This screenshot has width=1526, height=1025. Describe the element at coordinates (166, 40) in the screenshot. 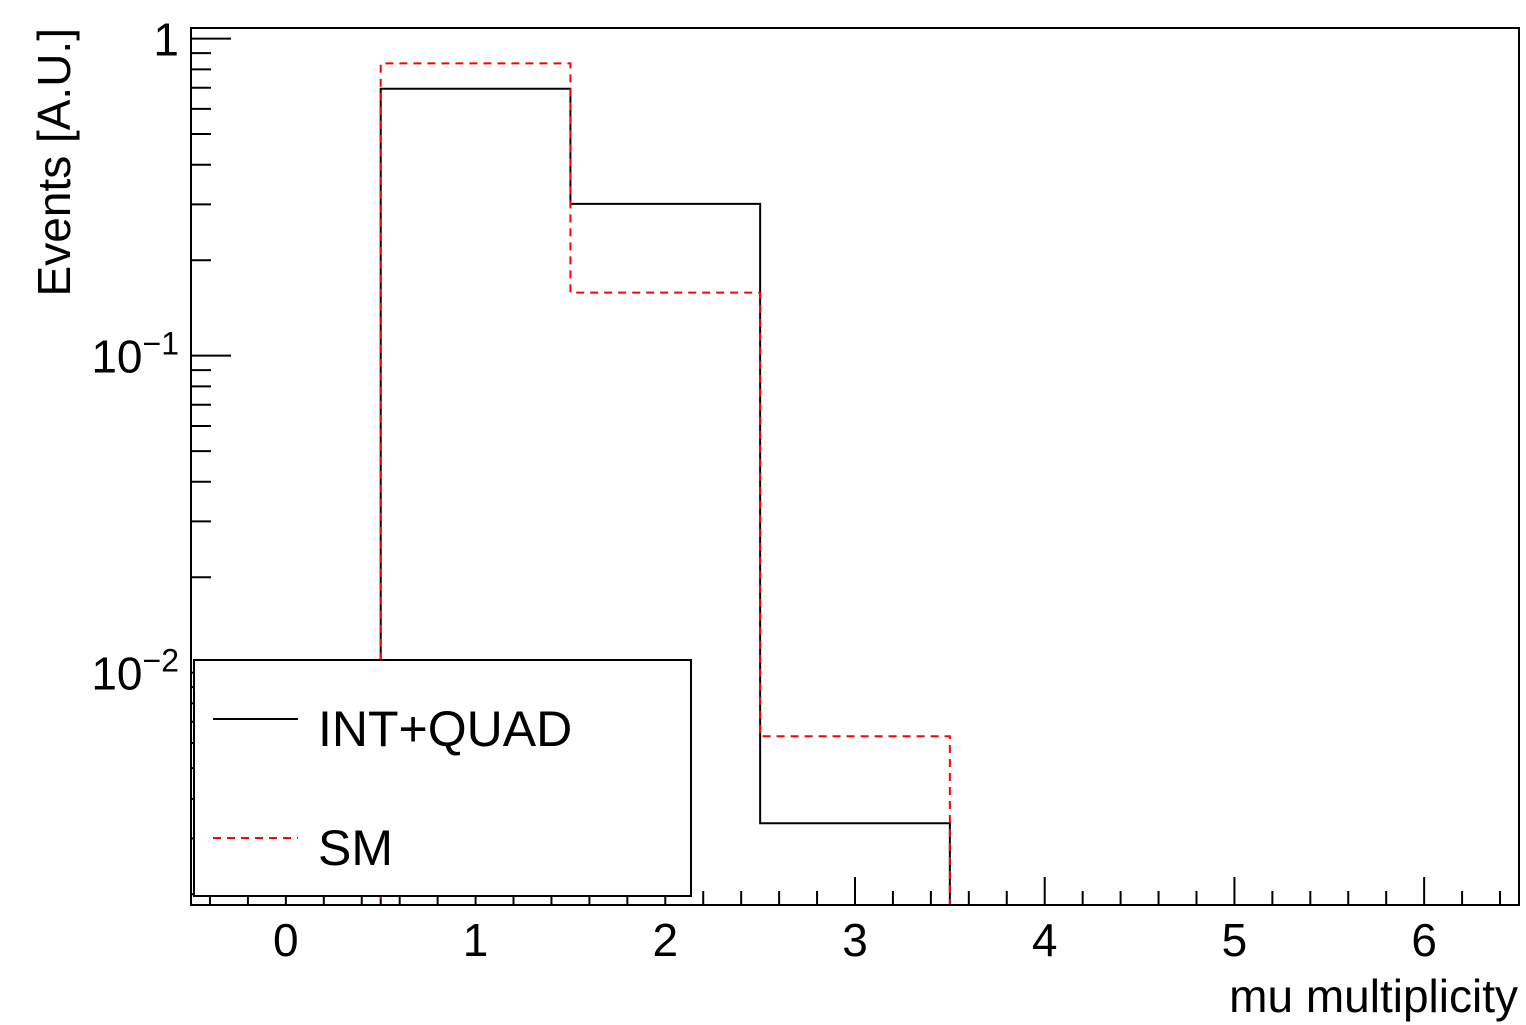

I see `y-tick-label: 1` at that location.